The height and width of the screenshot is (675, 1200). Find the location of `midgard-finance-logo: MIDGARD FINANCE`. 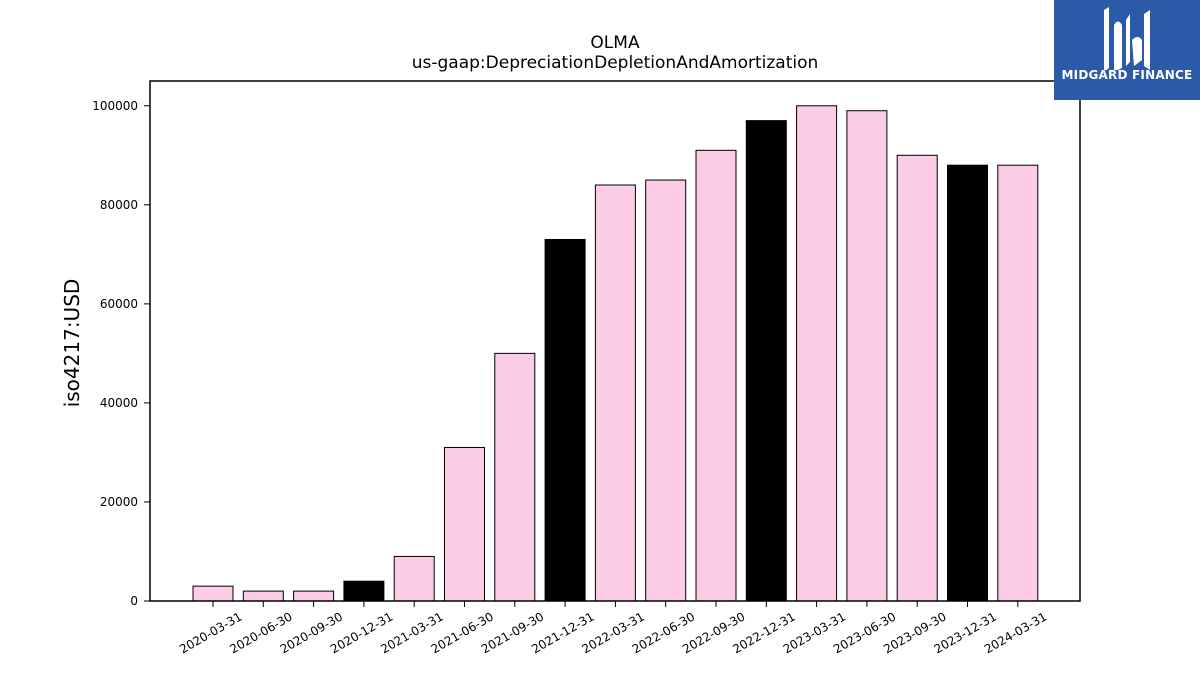

midgard-finance-logo: MIDGARD FINANCE is located at coordinates (1127, 50).